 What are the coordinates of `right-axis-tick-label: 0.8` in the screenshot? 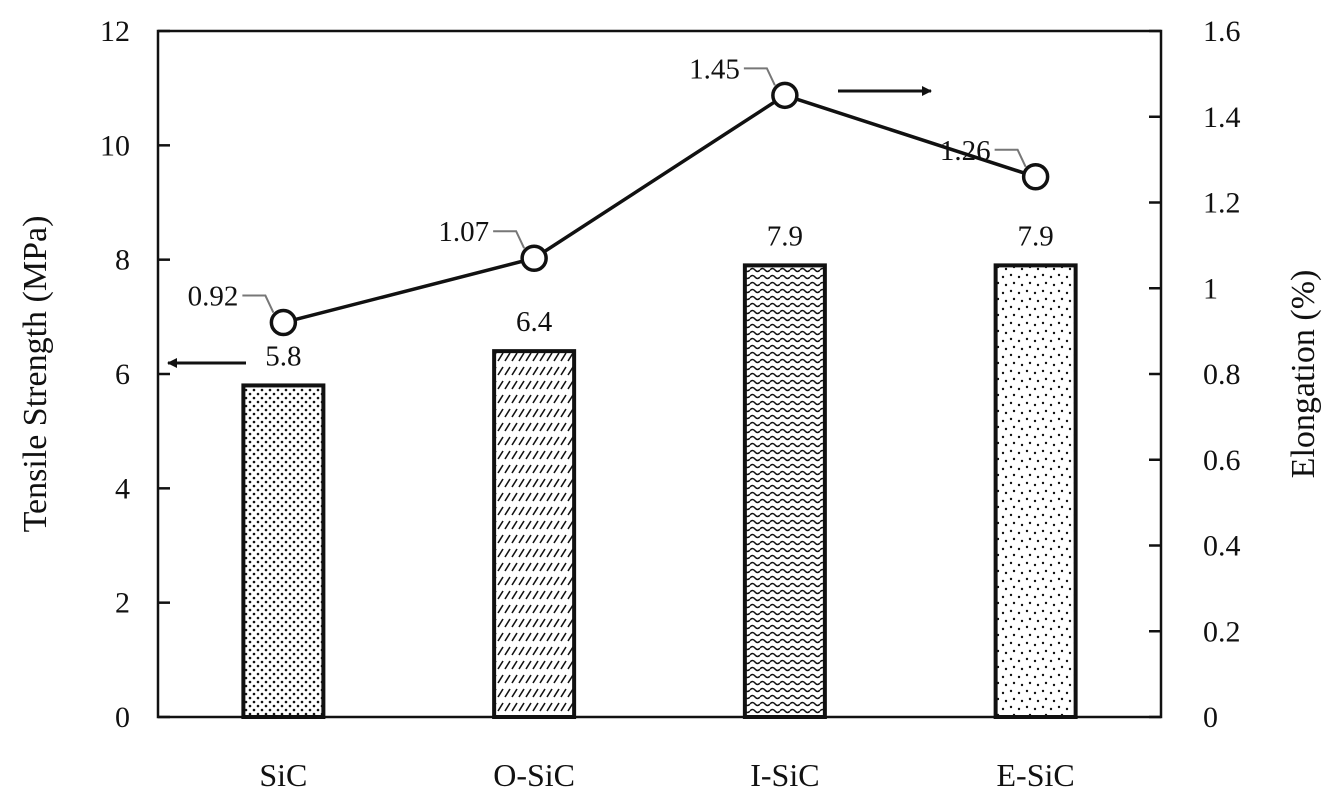 It's located at (1222, 374).